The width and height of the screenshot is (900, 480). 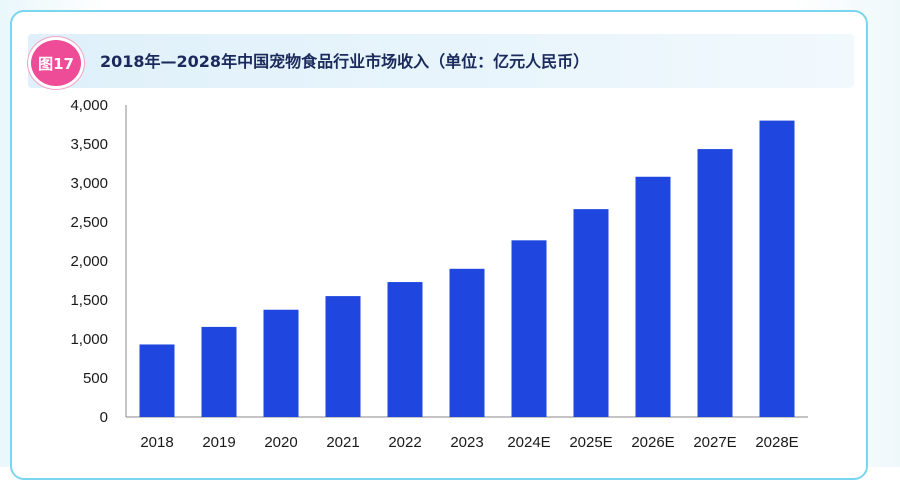 What do you see at coordinates (345, 61) in the screenshot?
I see `chart-title: 2018年—2028年中国宠物食品行业市场收入（单位：亿元人民币）` at bounding box center [345, 61].